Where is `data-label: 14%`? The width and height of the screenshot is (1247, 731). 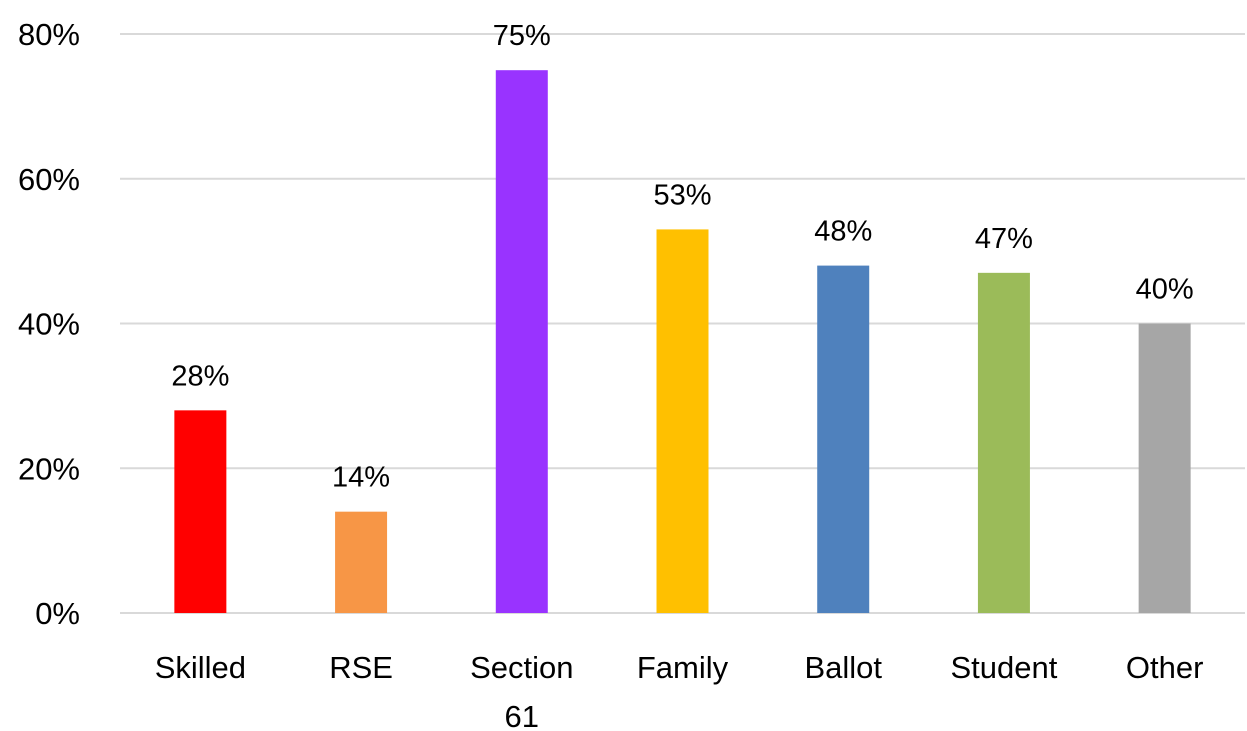
data-label: 14% is located at coordinates (361, 478).